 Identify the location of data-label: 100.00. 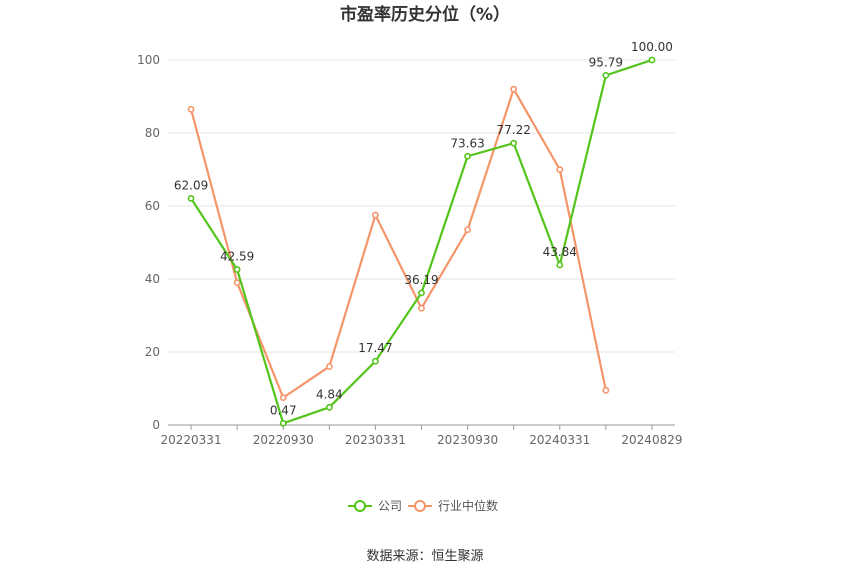
(652, 47).